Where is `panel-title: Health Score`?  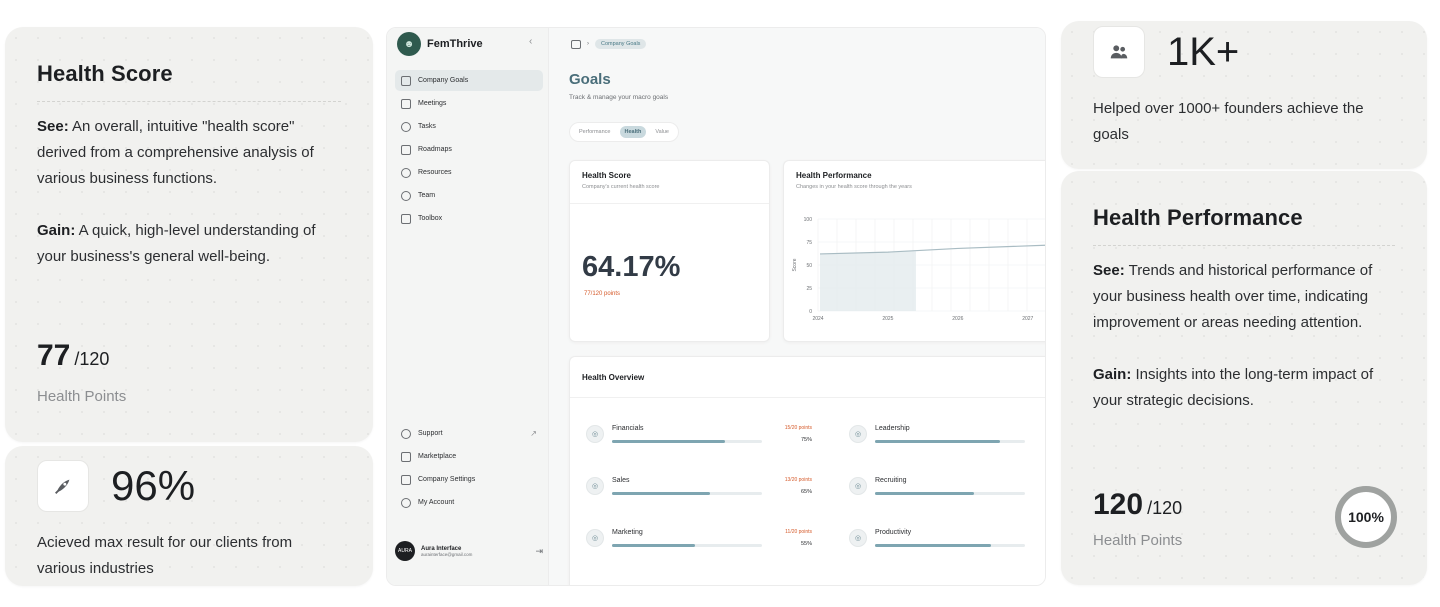 panel-title: Health Score is located at coordinates (606, 175).